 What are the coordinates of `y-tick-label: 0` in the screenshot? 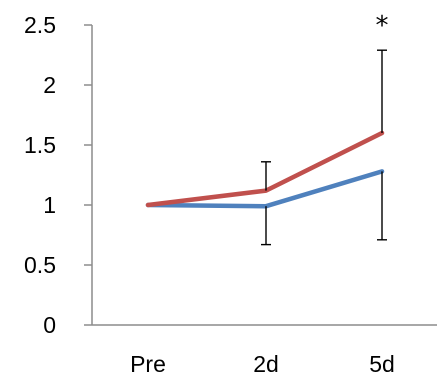 It's located at (49, 325).